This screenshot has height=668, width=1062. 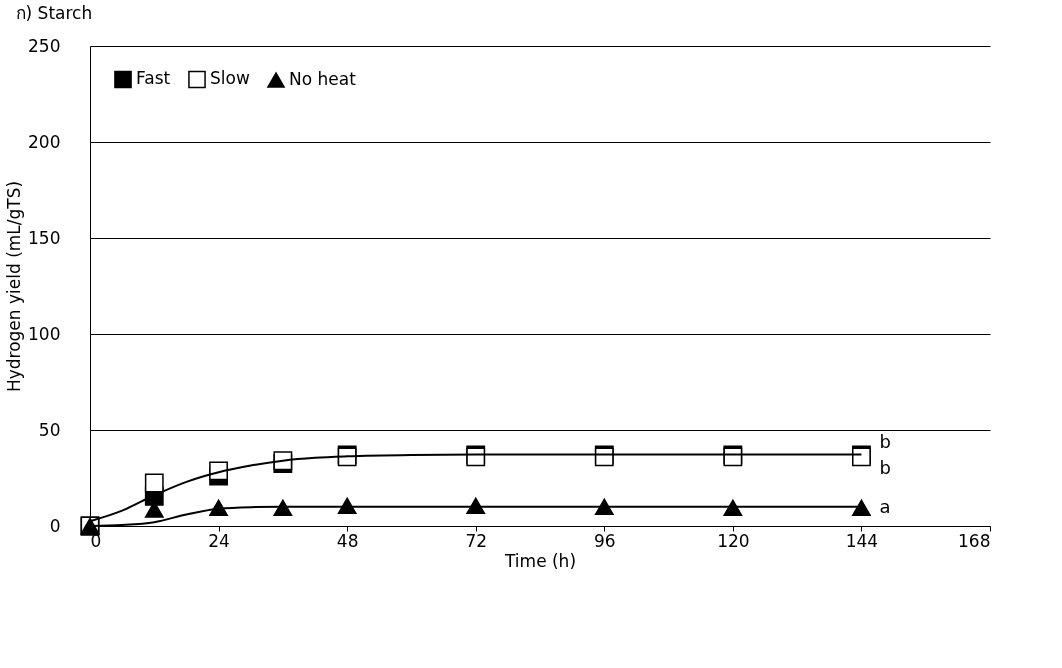 I want to click on x-tick-label: 48, so click(x=347, y=540).